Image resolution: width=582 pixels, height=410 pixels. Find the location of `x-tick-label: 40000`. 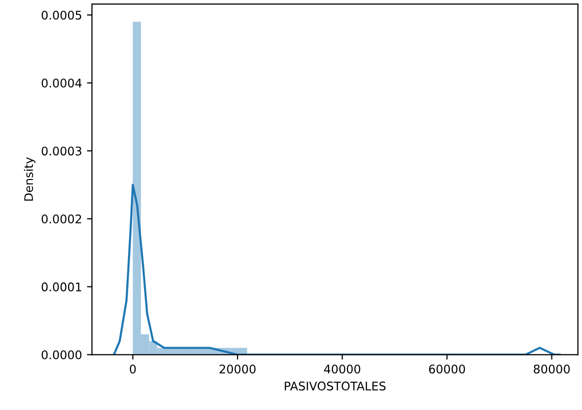

x-tick-label: 40000 is located at coordinates (342, 369).